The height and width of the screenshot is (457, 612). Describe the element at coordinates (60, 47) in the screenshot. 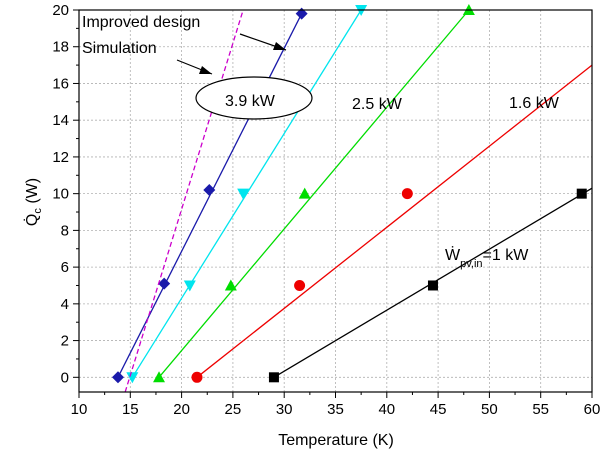

I see `y-tick-label: 18` at that location.